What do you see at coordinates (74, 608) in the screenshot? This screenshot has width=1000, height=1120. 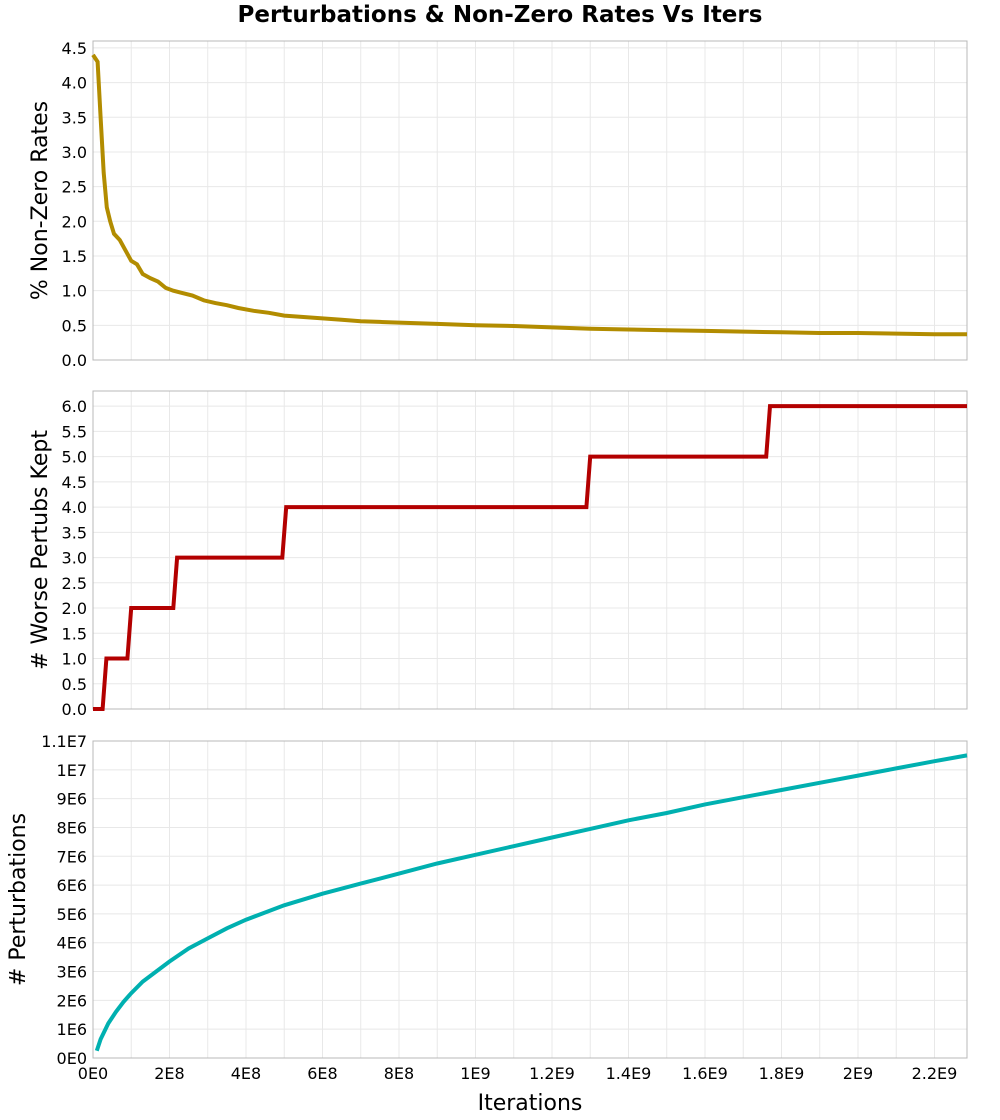 I see `worse-kept-y-tick-label: 2.0` at bounding box center [74, 608].